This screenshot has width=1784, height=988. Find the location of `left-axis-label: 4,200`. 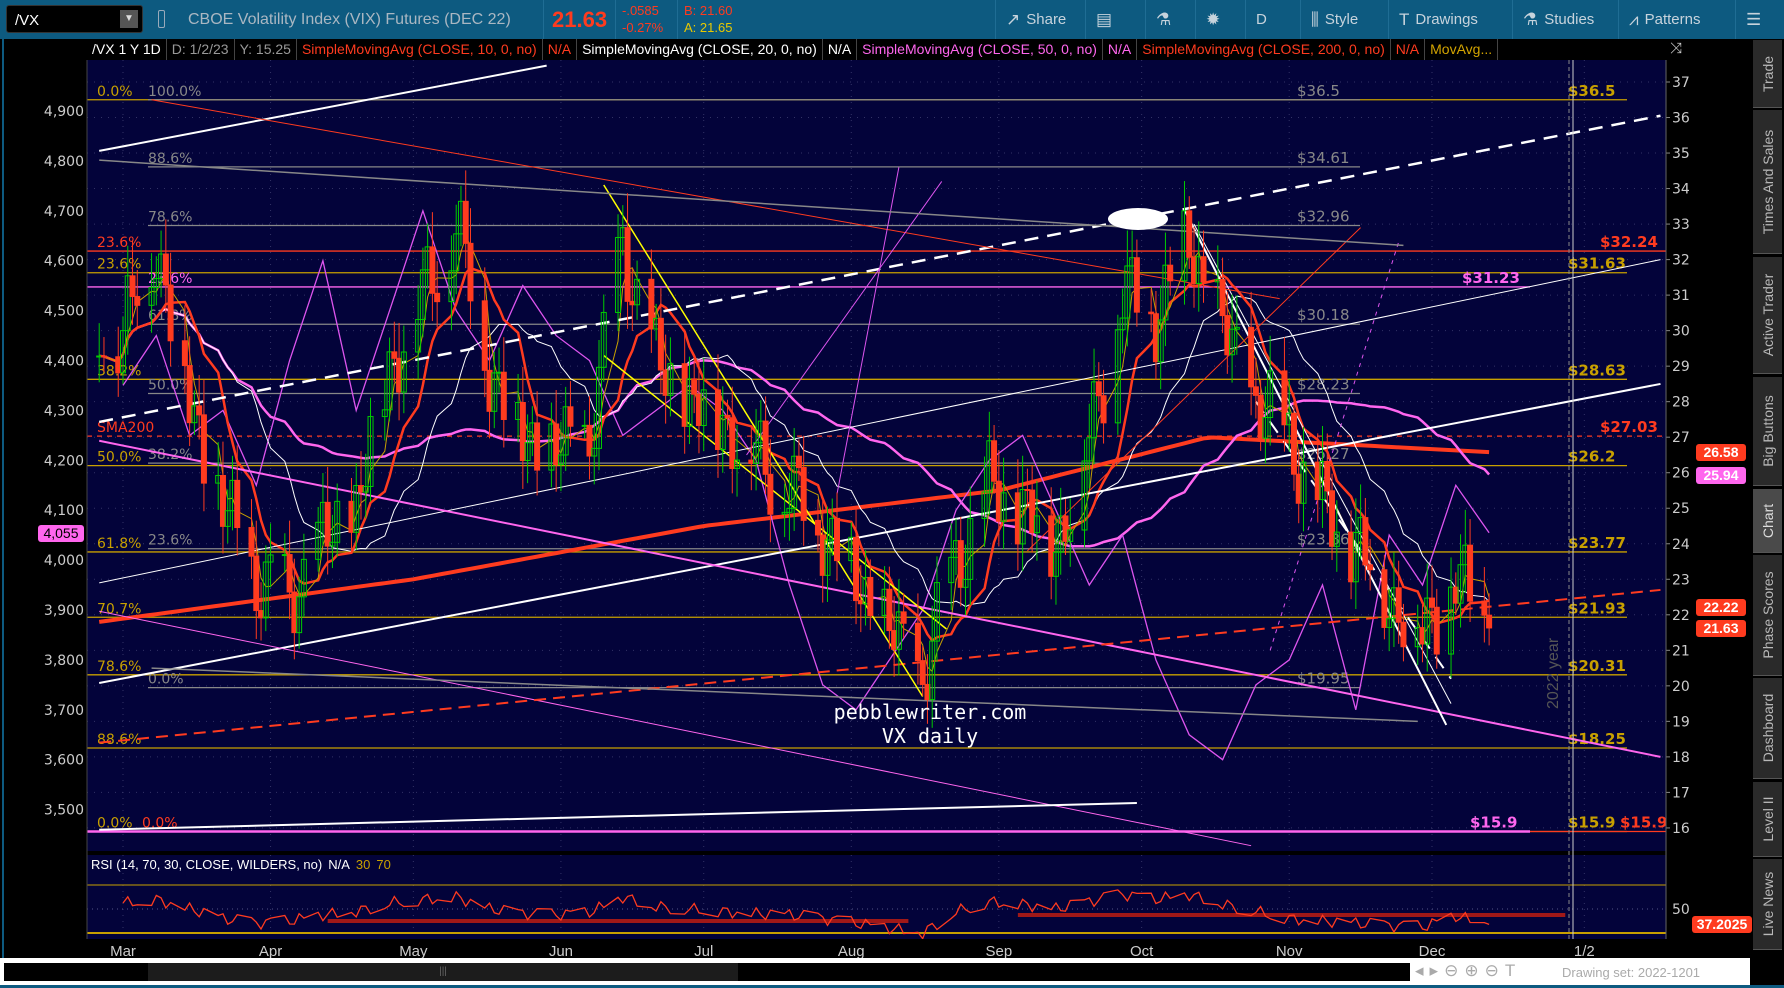

left-axis-label: 4,200 is located at coordinates (64, 461).